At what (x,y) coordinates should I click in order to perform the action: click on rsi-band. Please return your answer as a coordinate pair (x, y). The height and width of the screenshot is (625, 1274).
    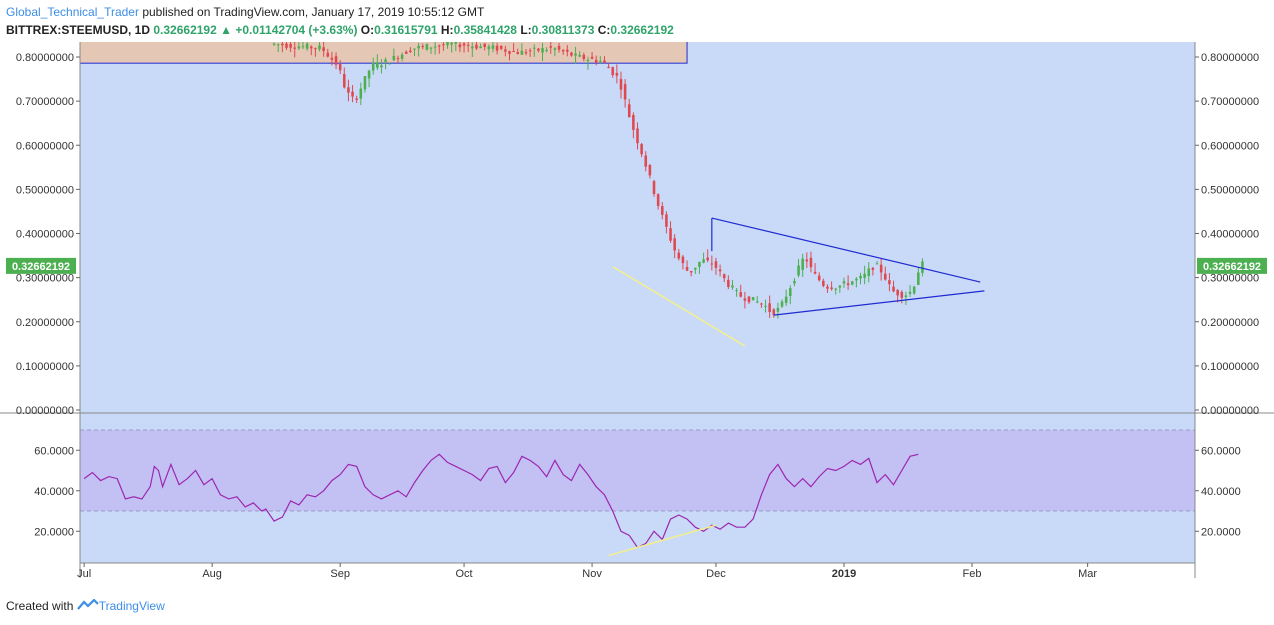
    Looking at the image, I should click on (637, 470).